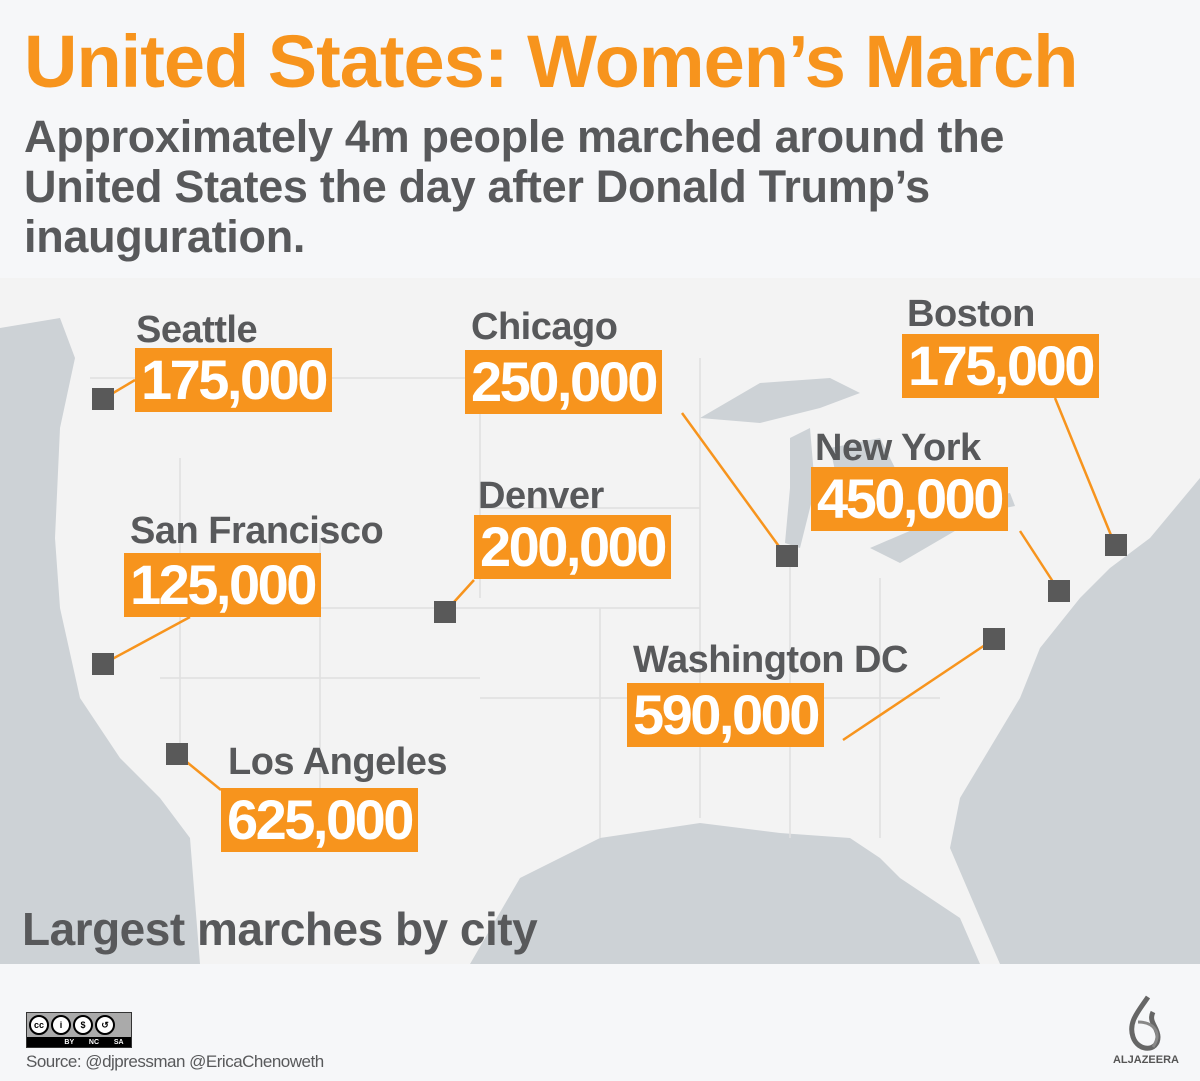 The height and width of the screenshot is (1081, 1200). I want to click on license-sa: SA, so click(118, 1042).